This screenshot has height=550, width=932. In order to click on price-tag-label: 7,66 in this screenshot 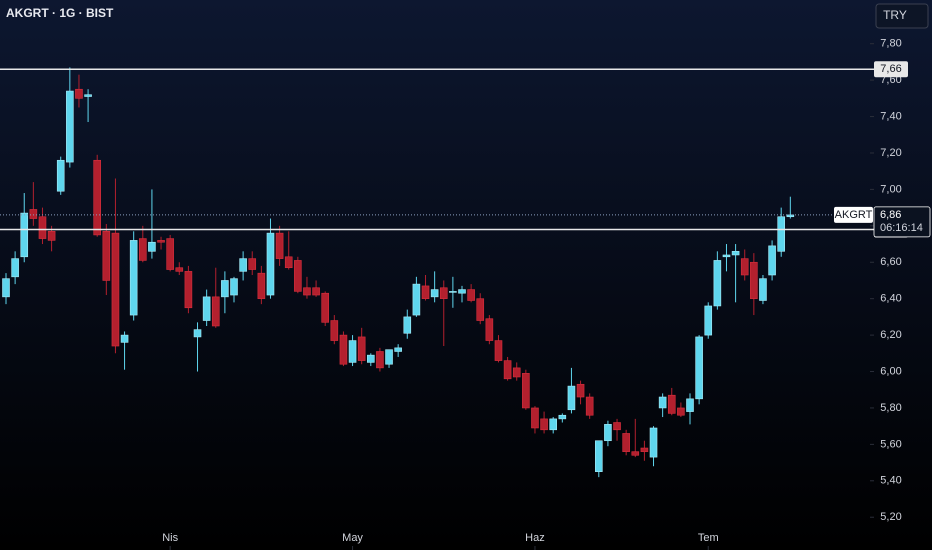, I will do `click(890, 69)`.